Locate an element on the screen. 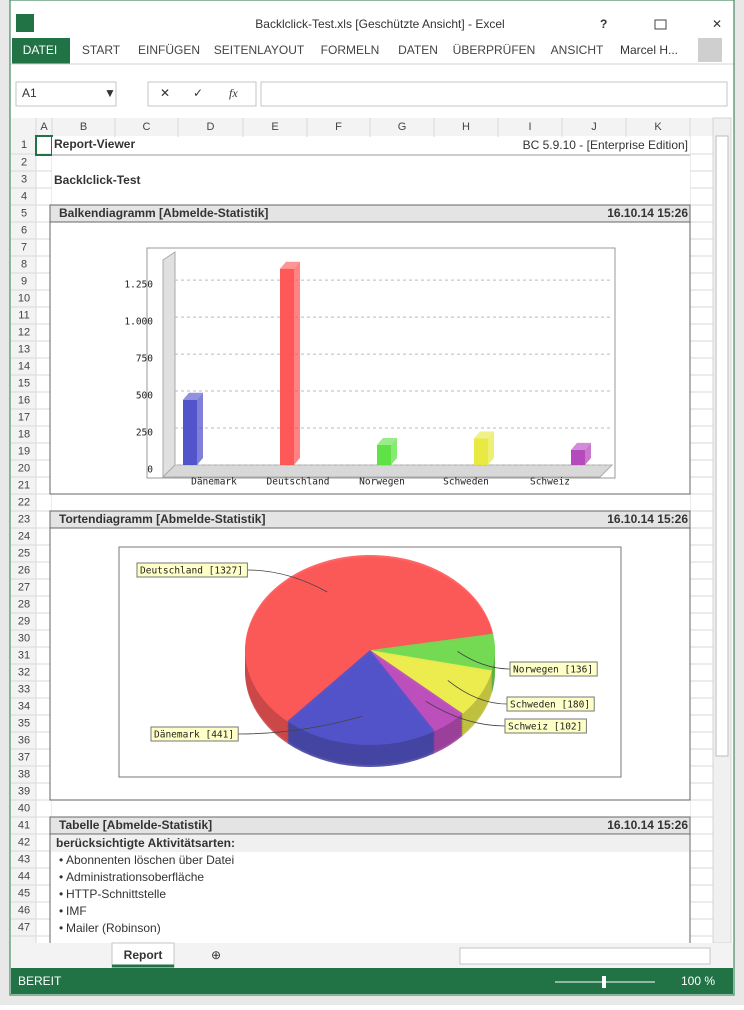  status-mode: BEREIT is located at coordinates (40, 981).